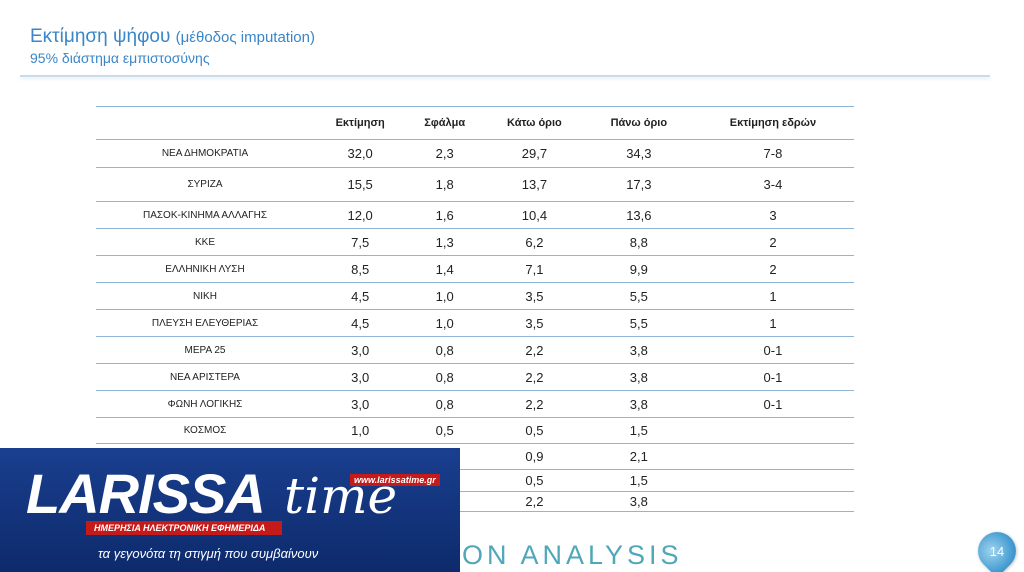  Describe the element at coordinates (638, 215) in the screenshot. I see `cell-upper: 13,6` at that location.